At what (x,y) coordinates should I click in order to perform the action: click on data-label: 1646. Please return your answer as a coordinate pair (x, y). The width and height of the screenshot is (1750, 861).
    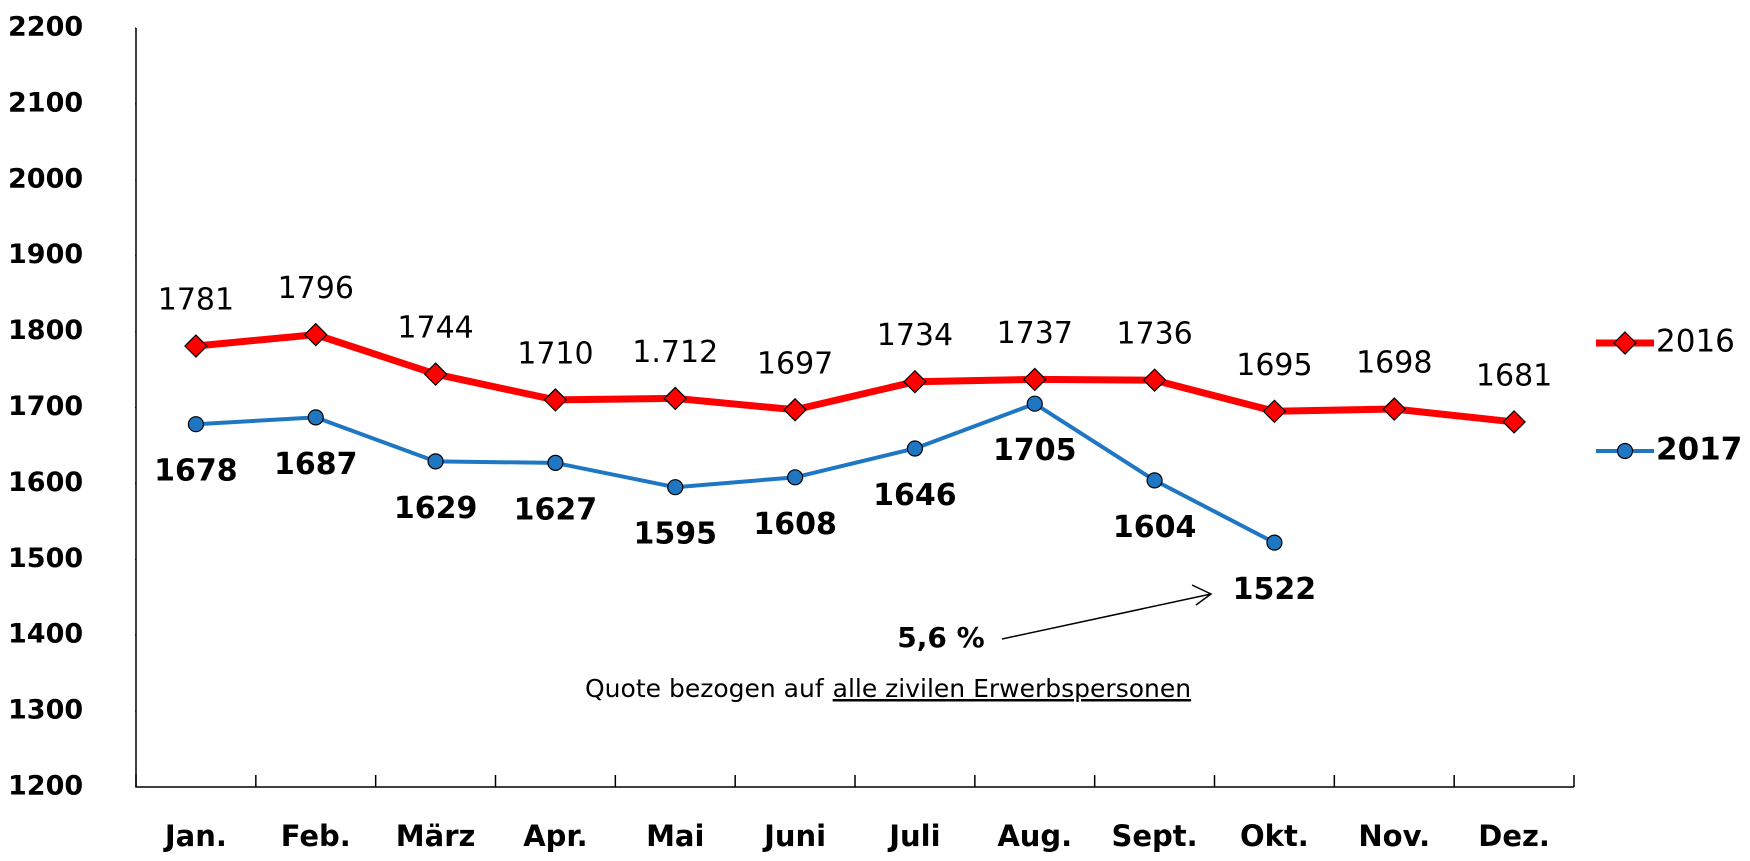
    Looking at the image, I should click on (915, 495).